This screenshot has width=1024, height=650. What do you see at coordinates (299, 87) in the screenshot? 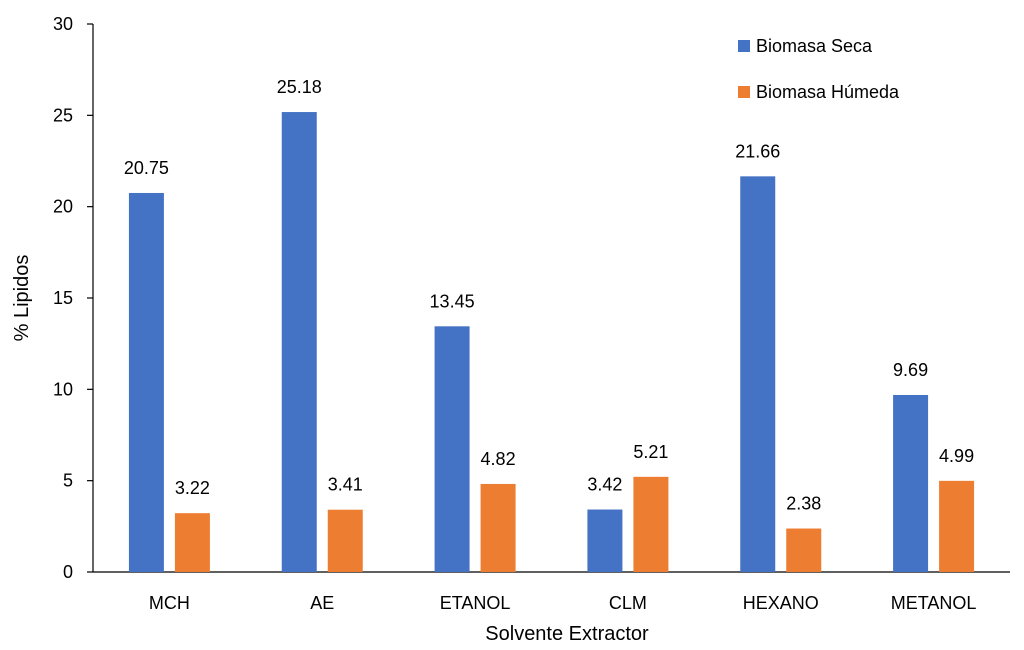
I see `data-label: 25.18` at bounding box center [299, 87].